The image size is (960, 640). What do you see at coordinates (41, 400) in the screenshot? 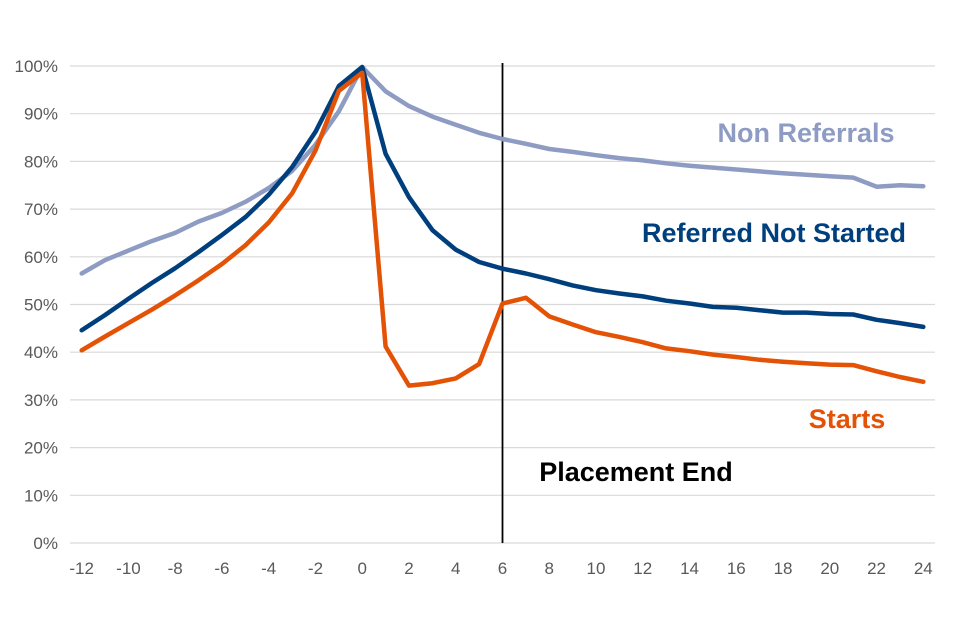
I see `y-tick-label: 30%` at bounding box center [41, 400].